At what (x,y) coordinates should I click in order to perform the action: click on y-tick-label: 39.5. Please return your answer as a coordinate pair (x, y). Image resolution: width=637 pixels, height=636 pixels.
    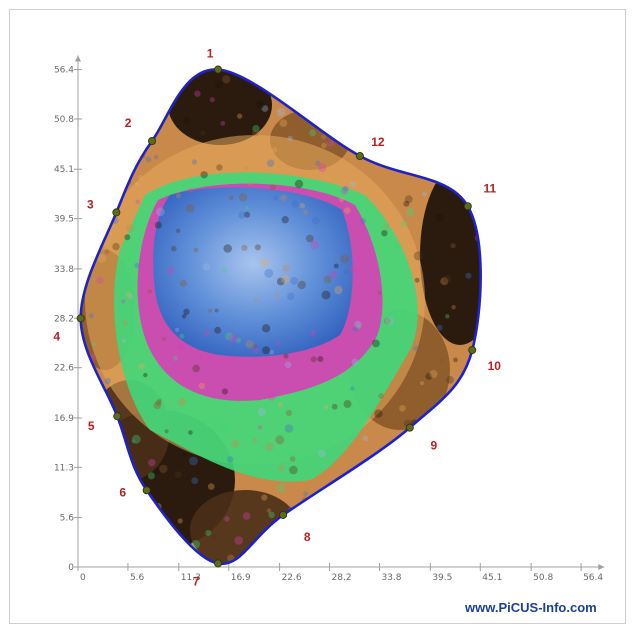
    Looking at the image, I should click on (64, 220).